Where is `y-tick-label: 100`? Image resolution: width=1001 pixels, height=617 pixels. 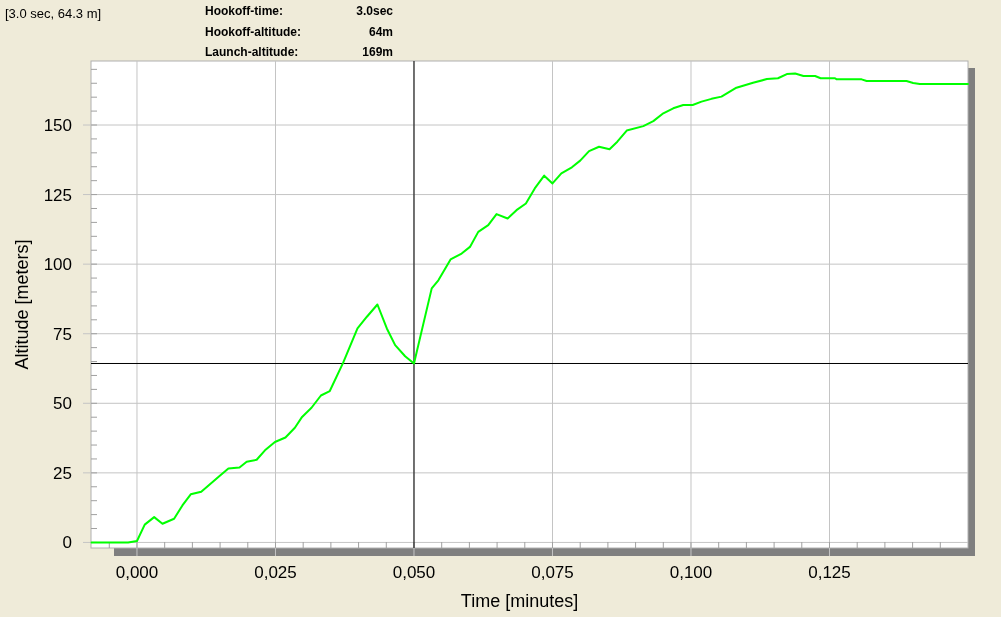
y-tick-label: 100 is located at coordinates (57, 265).